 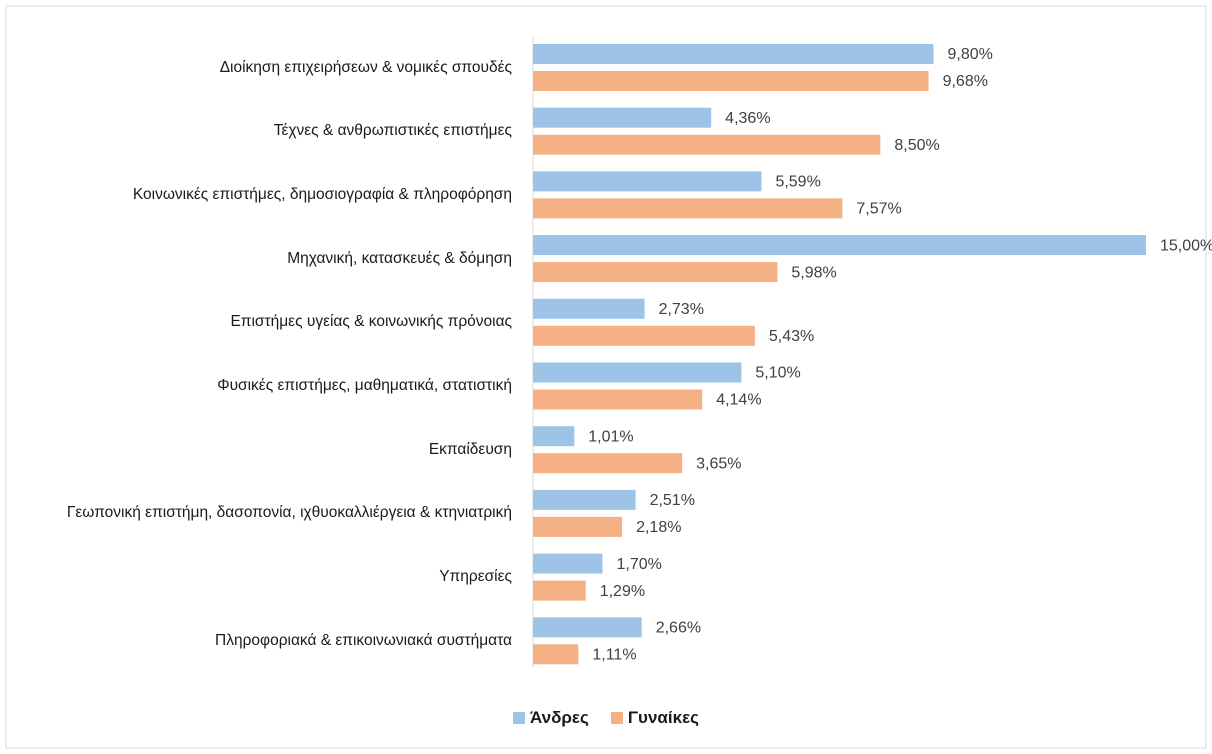 I want to click on legend: Άνδρες Γυναίκες, so click(x=606, y=718).